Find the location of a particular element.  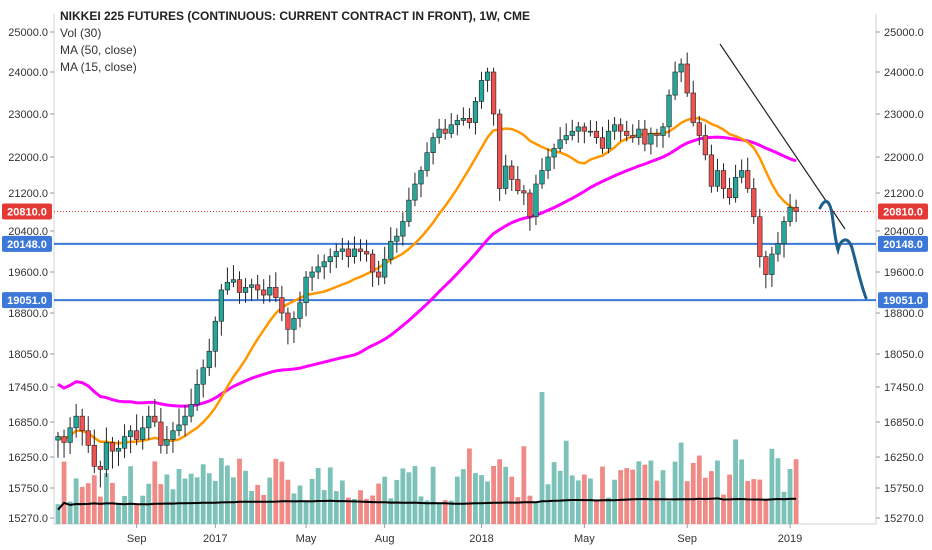

y-tick-label-right: 20400.0 is located at coordinates (904, 232).